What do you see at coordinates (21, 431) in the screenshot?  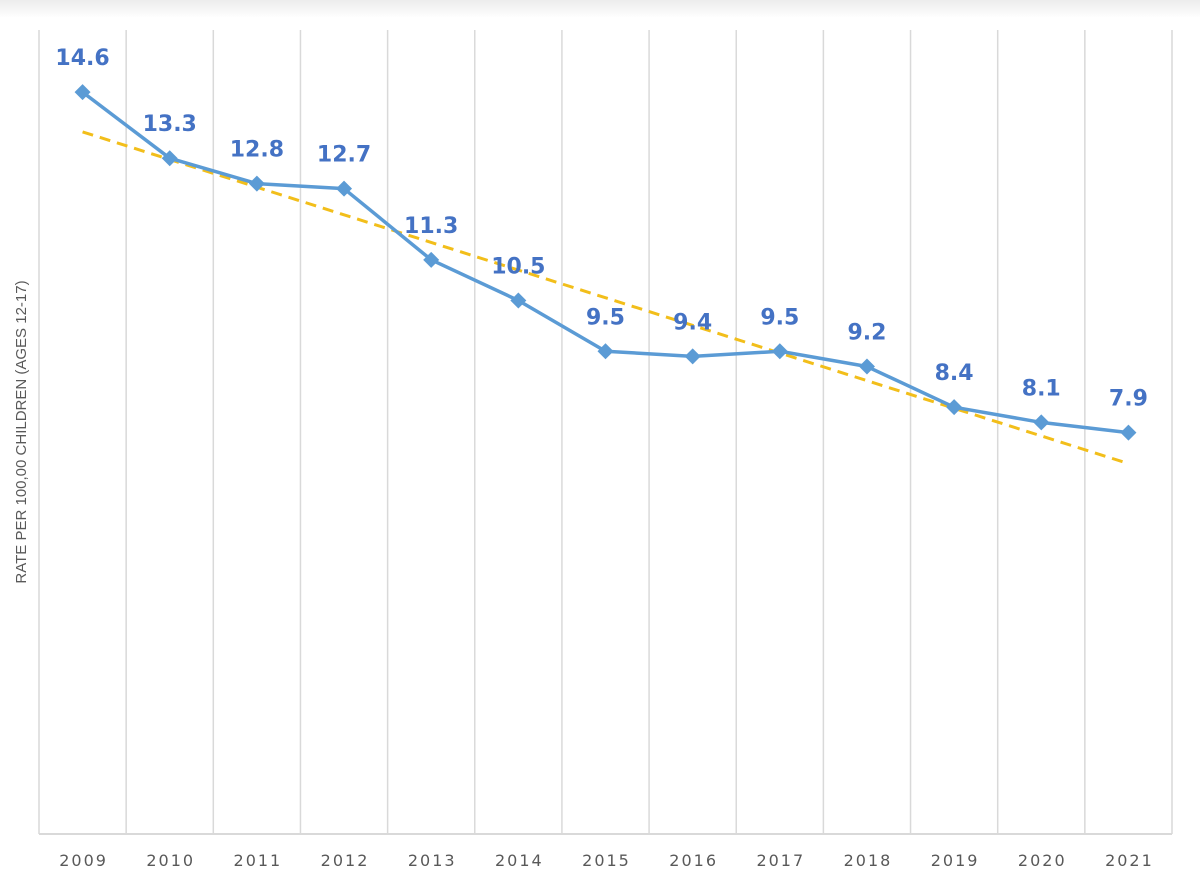 I see `y-axis-label: RATE PER 100,00 CHILDREN (AGES 12-17)` at bounding box center [21, 431].